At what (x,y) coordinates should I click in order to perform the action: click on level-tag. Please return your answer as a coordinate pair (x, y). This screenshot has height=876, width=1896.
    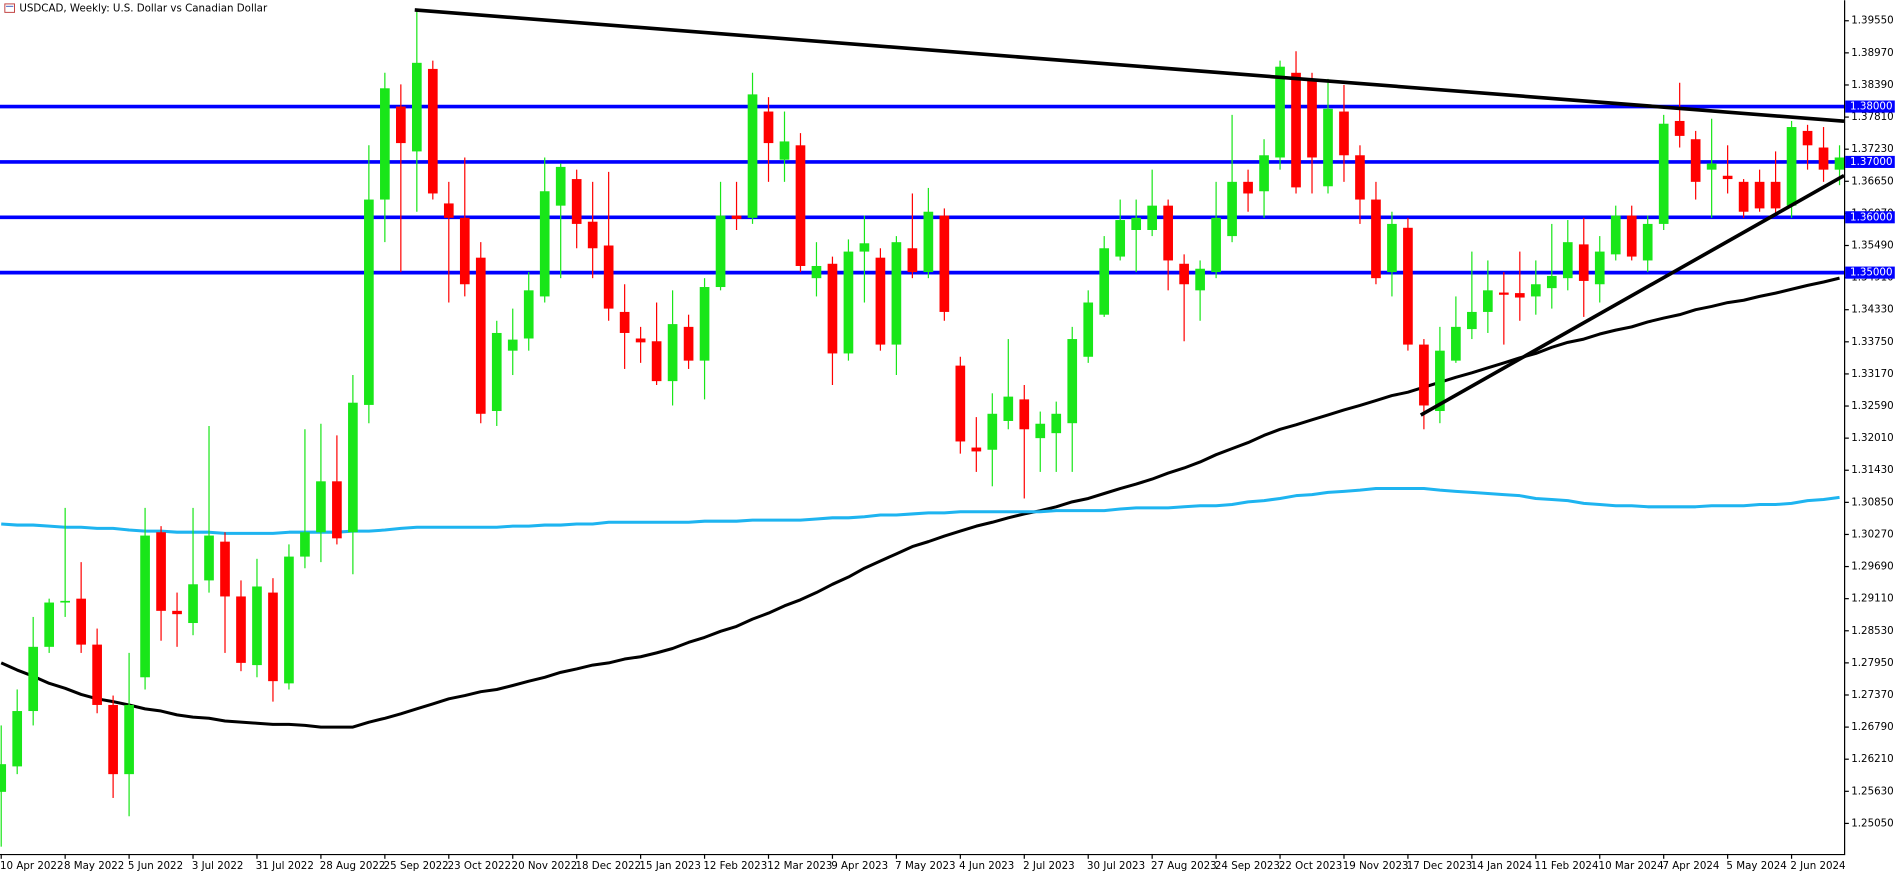
    Looking at the image, I should click on (1870, 272).